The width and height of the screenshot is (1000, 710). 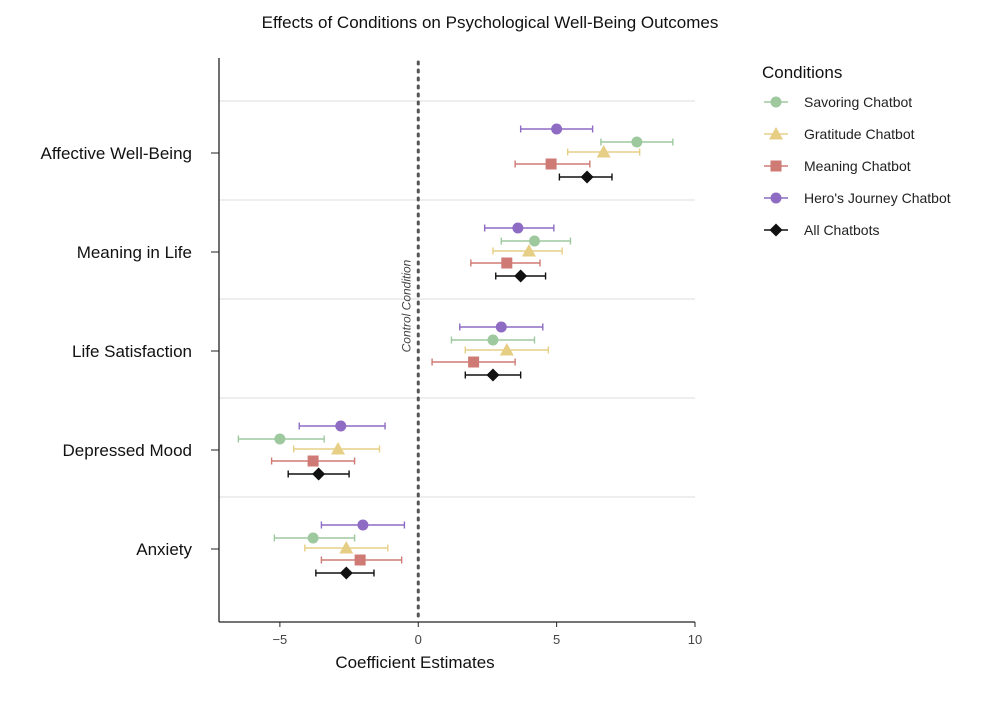 What do you see at coordinates (406, 305) in the screenshot?
I see `control-line-label: Control Condition` at bounding box center [406, 305].